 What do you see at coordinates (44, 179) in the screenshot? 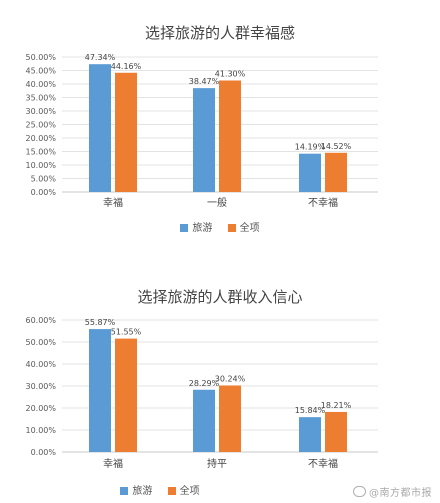
I see `y-tick-label: 5.00%` at bounding box center [44, 179].